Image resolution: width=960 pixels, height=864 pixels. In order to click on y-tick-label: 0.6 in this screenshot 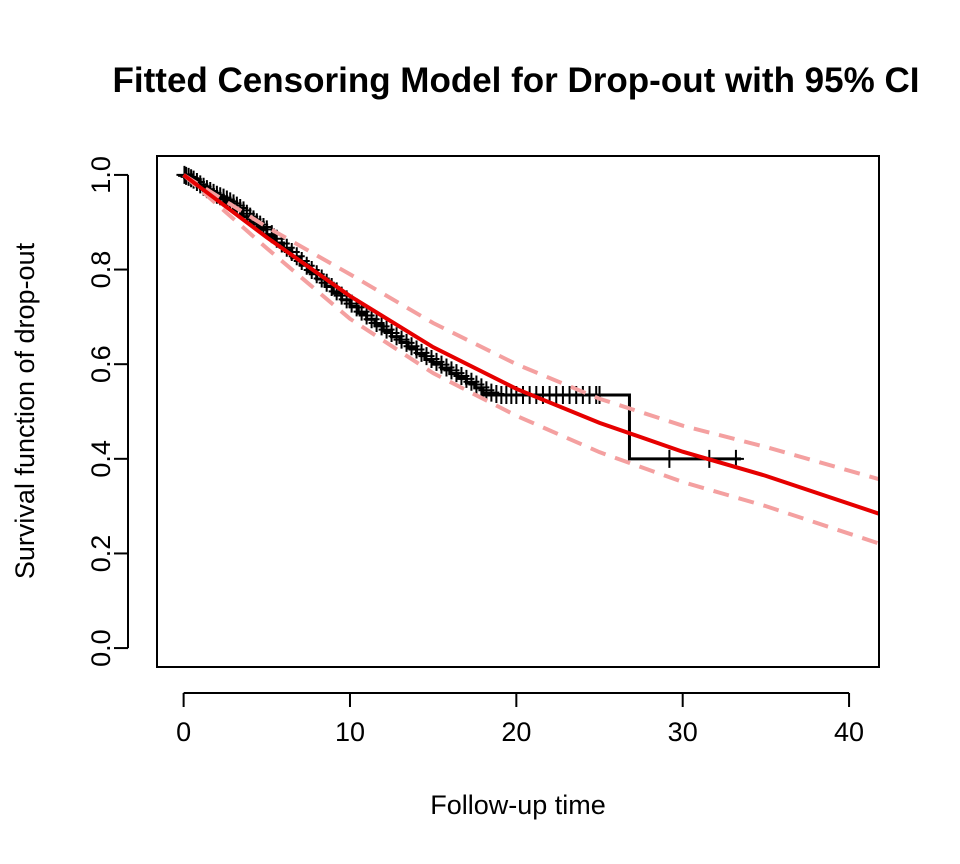, I will do `click(101, 364)`.